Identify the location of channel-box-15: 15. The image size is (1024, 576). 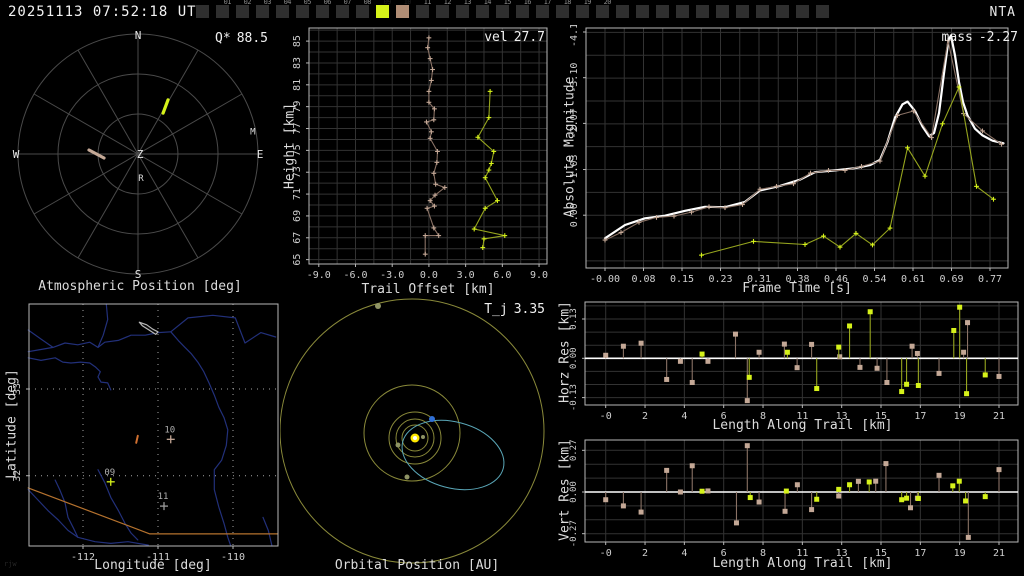
(504, 9).